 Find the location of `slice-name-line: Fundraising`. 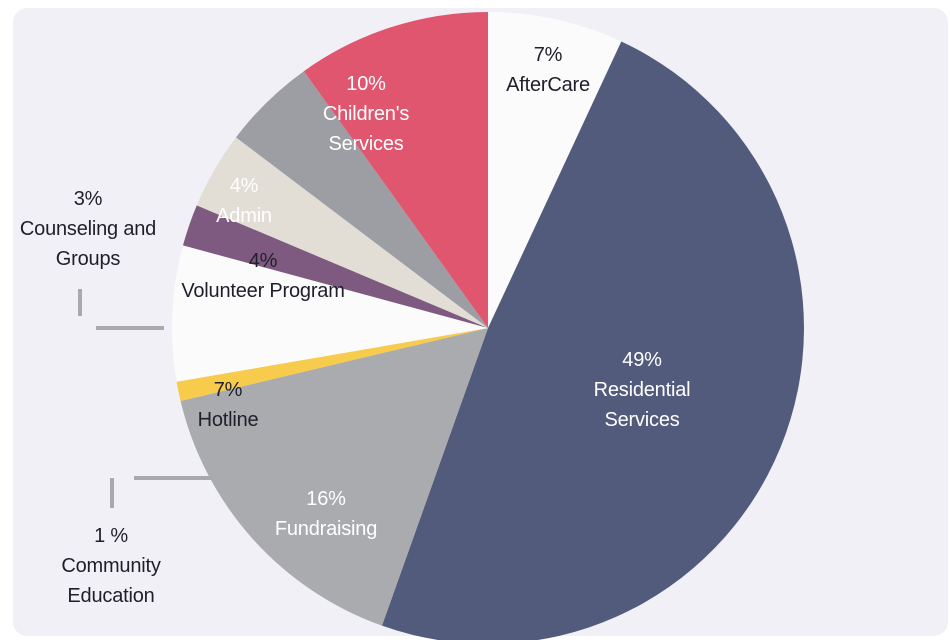

slice-name-line: Fundraising is located at coordinates (326, 529).